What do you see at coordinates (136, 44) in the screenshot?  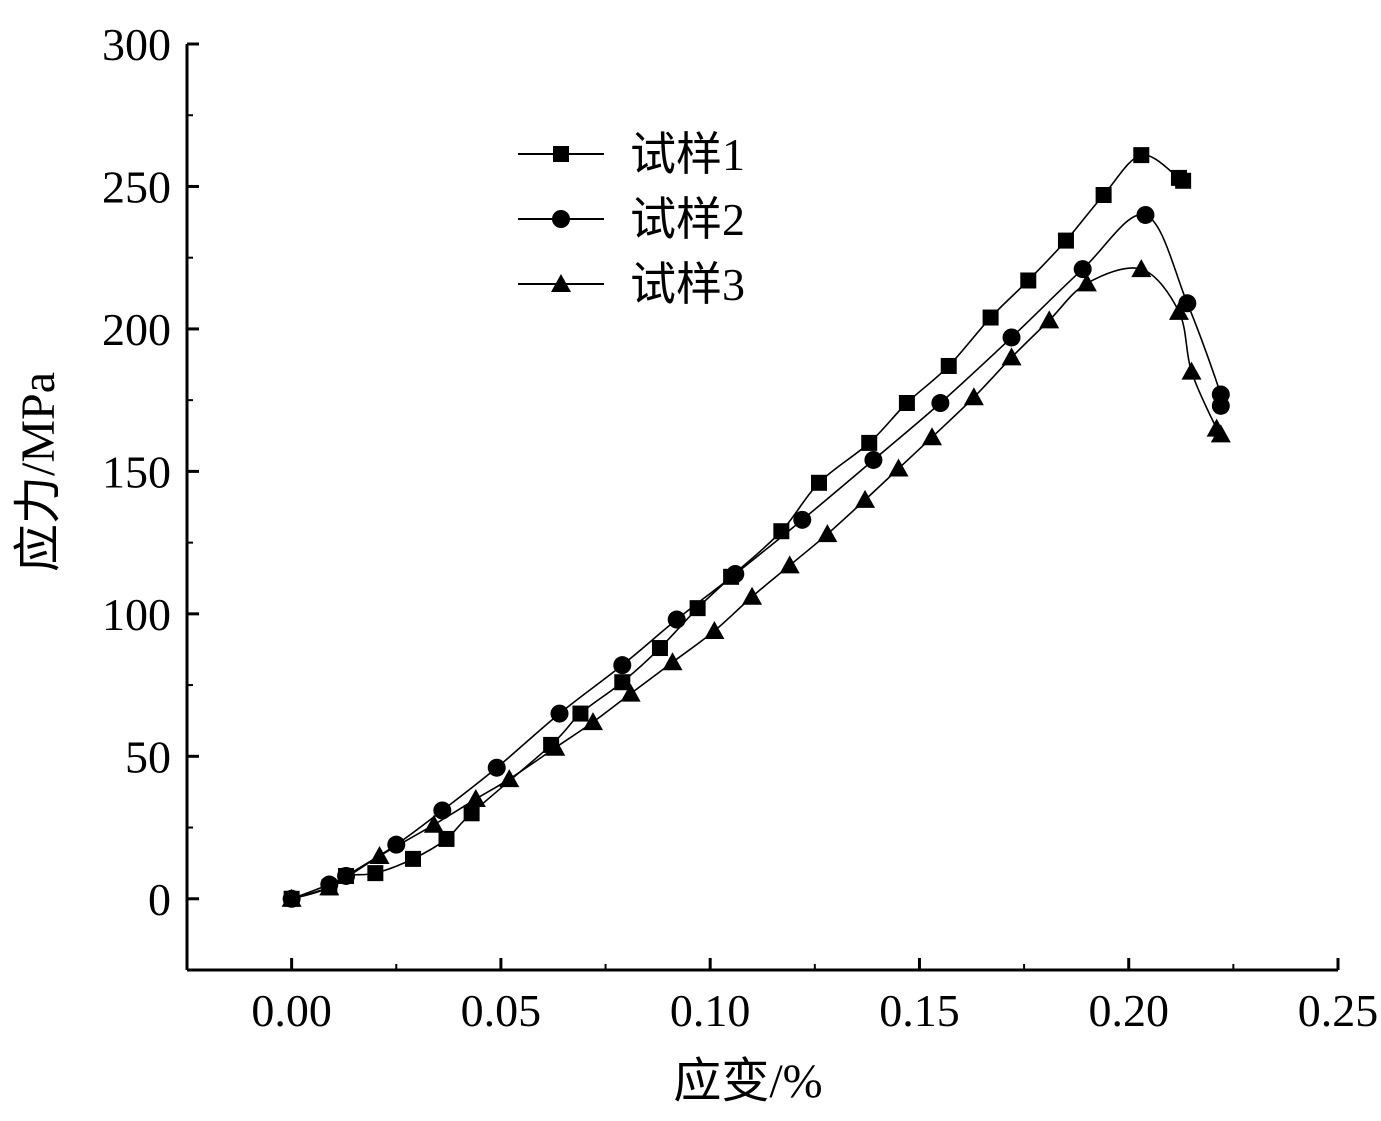 I see `y-tick-label: 300` at bounding box center [136, 44].